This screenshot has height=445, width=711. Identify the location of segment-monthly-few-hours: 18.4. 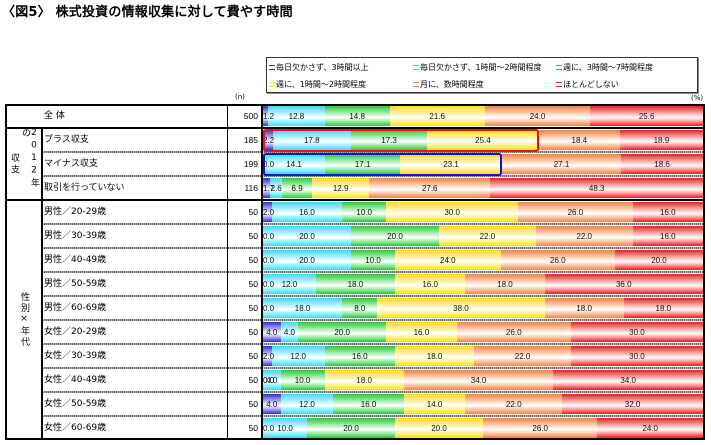
(579, 140).